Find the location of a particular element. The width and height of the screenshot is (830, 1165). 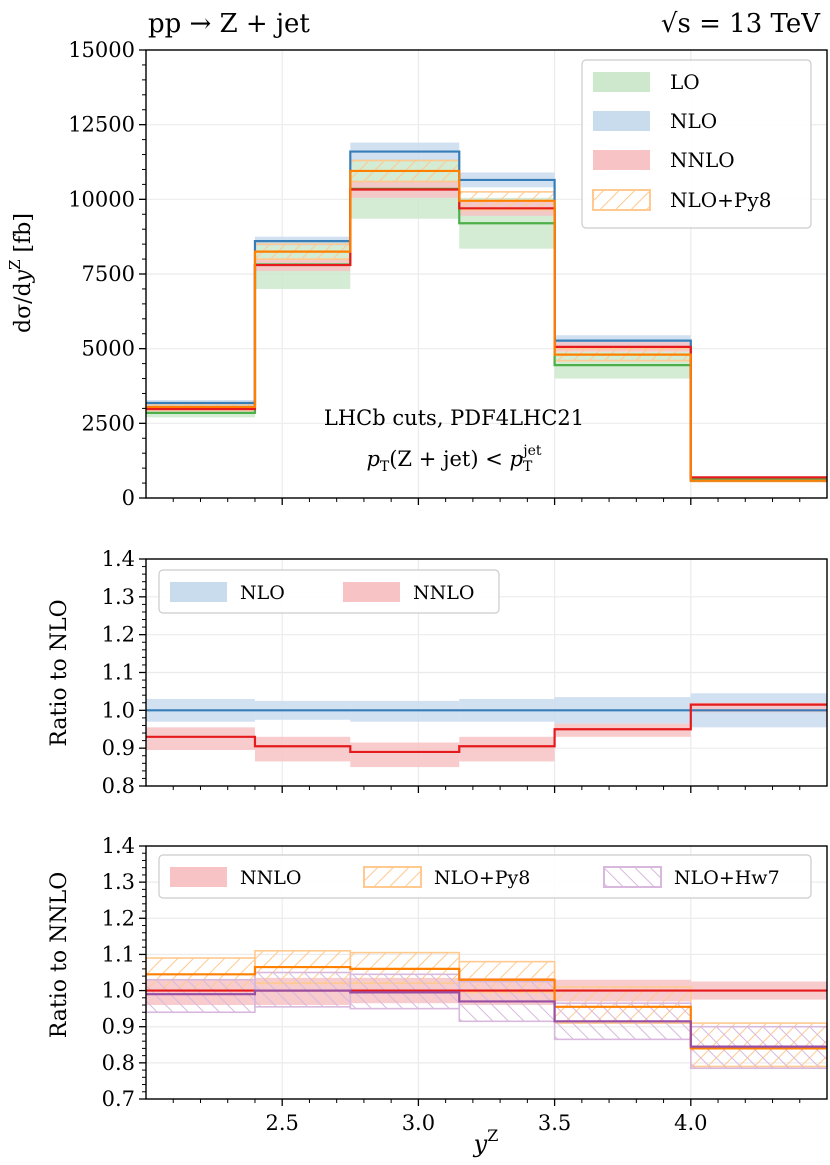

process-title: pp → Z + jet is located at coordinates (229, 24).